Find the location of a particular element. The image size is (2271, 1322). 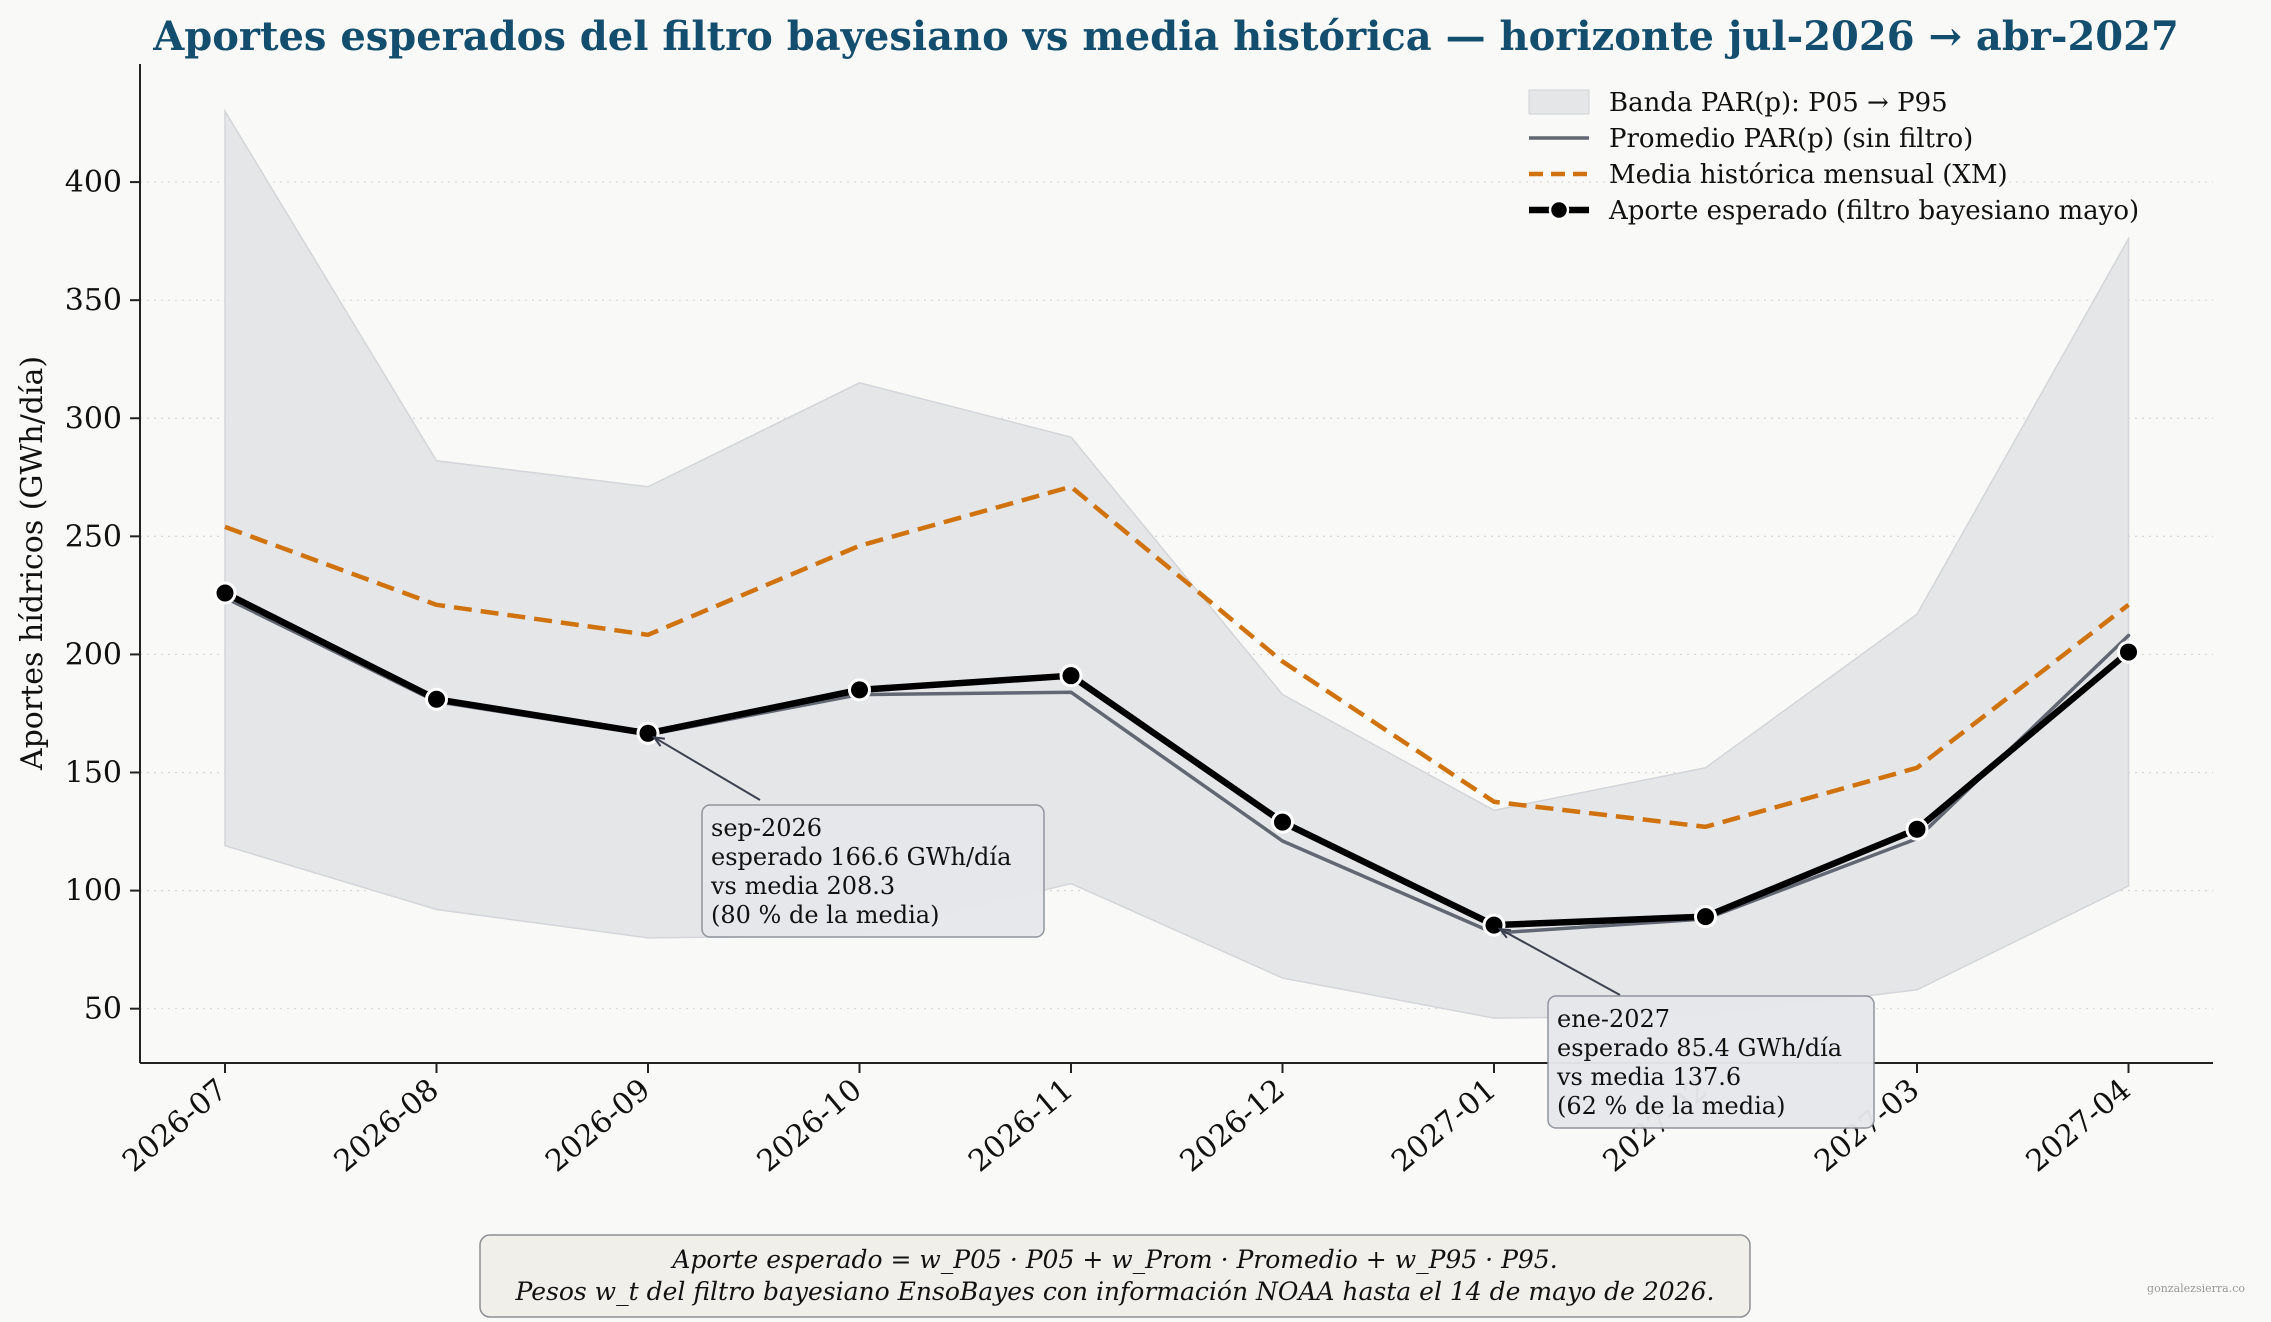

legend-label-0: Promedio PAR(p) (sin filtro) is located at coordinates (1791, 139).